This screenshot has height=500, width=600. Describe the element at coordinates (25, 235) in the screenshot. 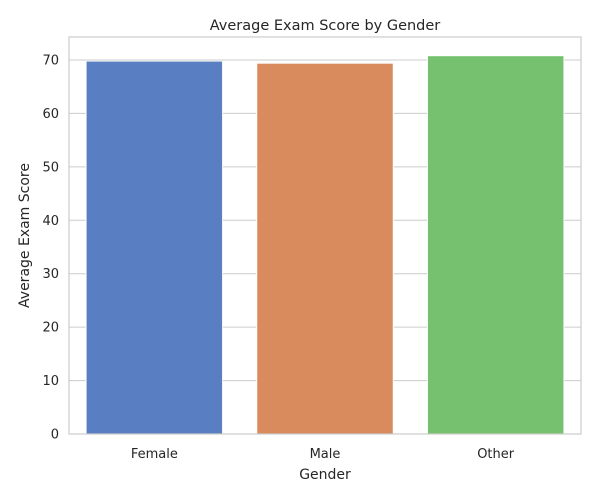

I see `y-axis-label: Average Exam Score` at that location.